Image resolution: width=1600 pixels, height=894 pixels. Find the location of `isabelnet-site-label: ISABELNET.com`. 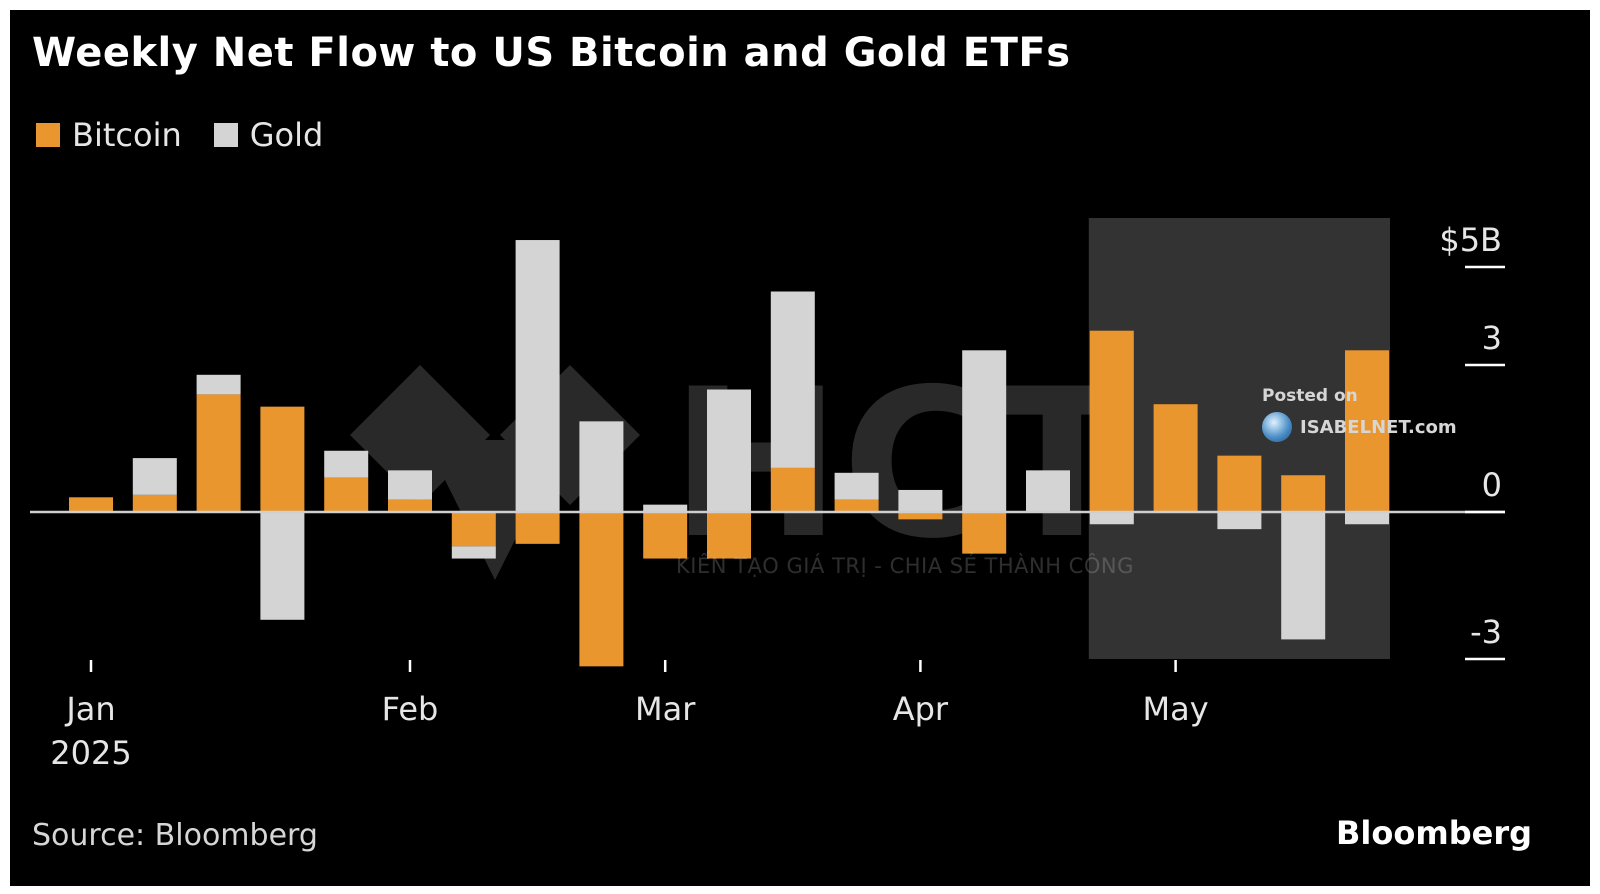

isabelnet-site-label: ISABELNET.com is located at coordinates (1378, 427).